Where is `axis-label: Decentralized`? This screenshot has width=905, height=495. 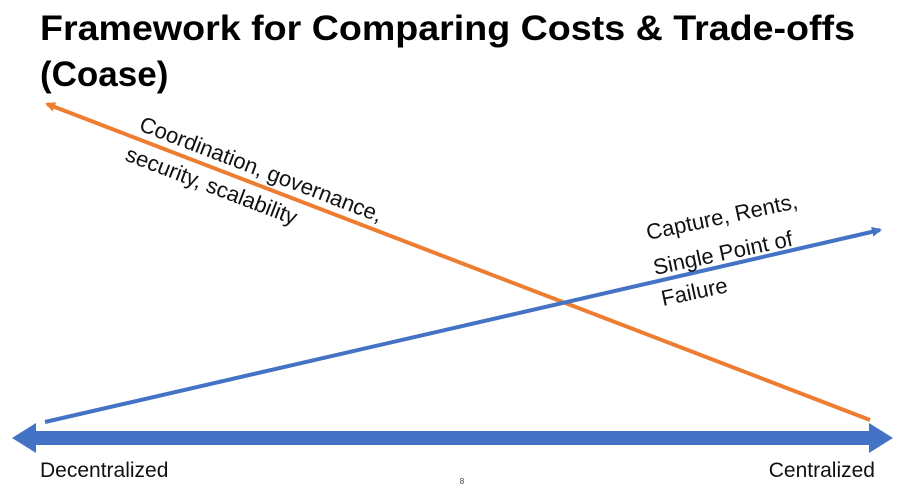
axis-label: Decentralized is located at coordinates (104, 470).